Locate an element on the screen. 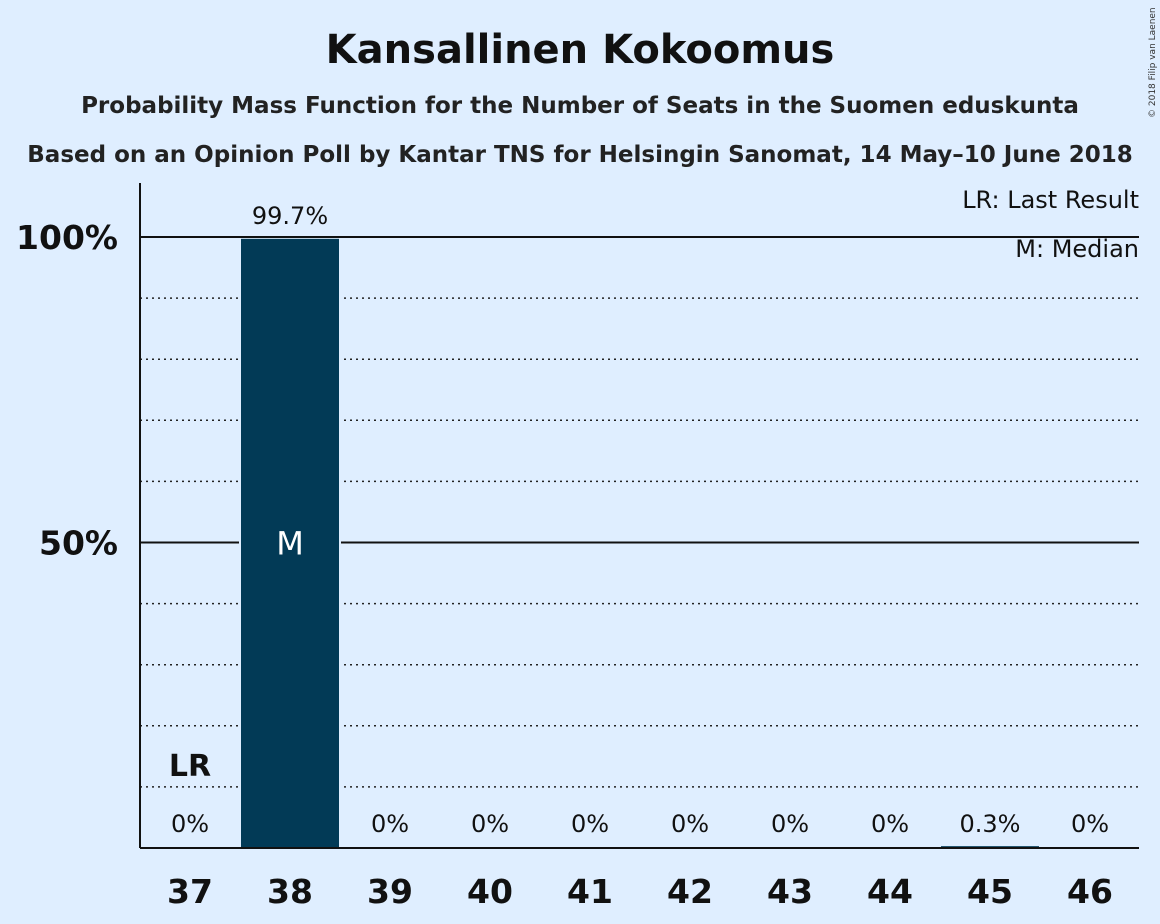 The height and width of the screenshot is (924, 1160). x-tick-label: 43 is located at coordinates (790, 891).